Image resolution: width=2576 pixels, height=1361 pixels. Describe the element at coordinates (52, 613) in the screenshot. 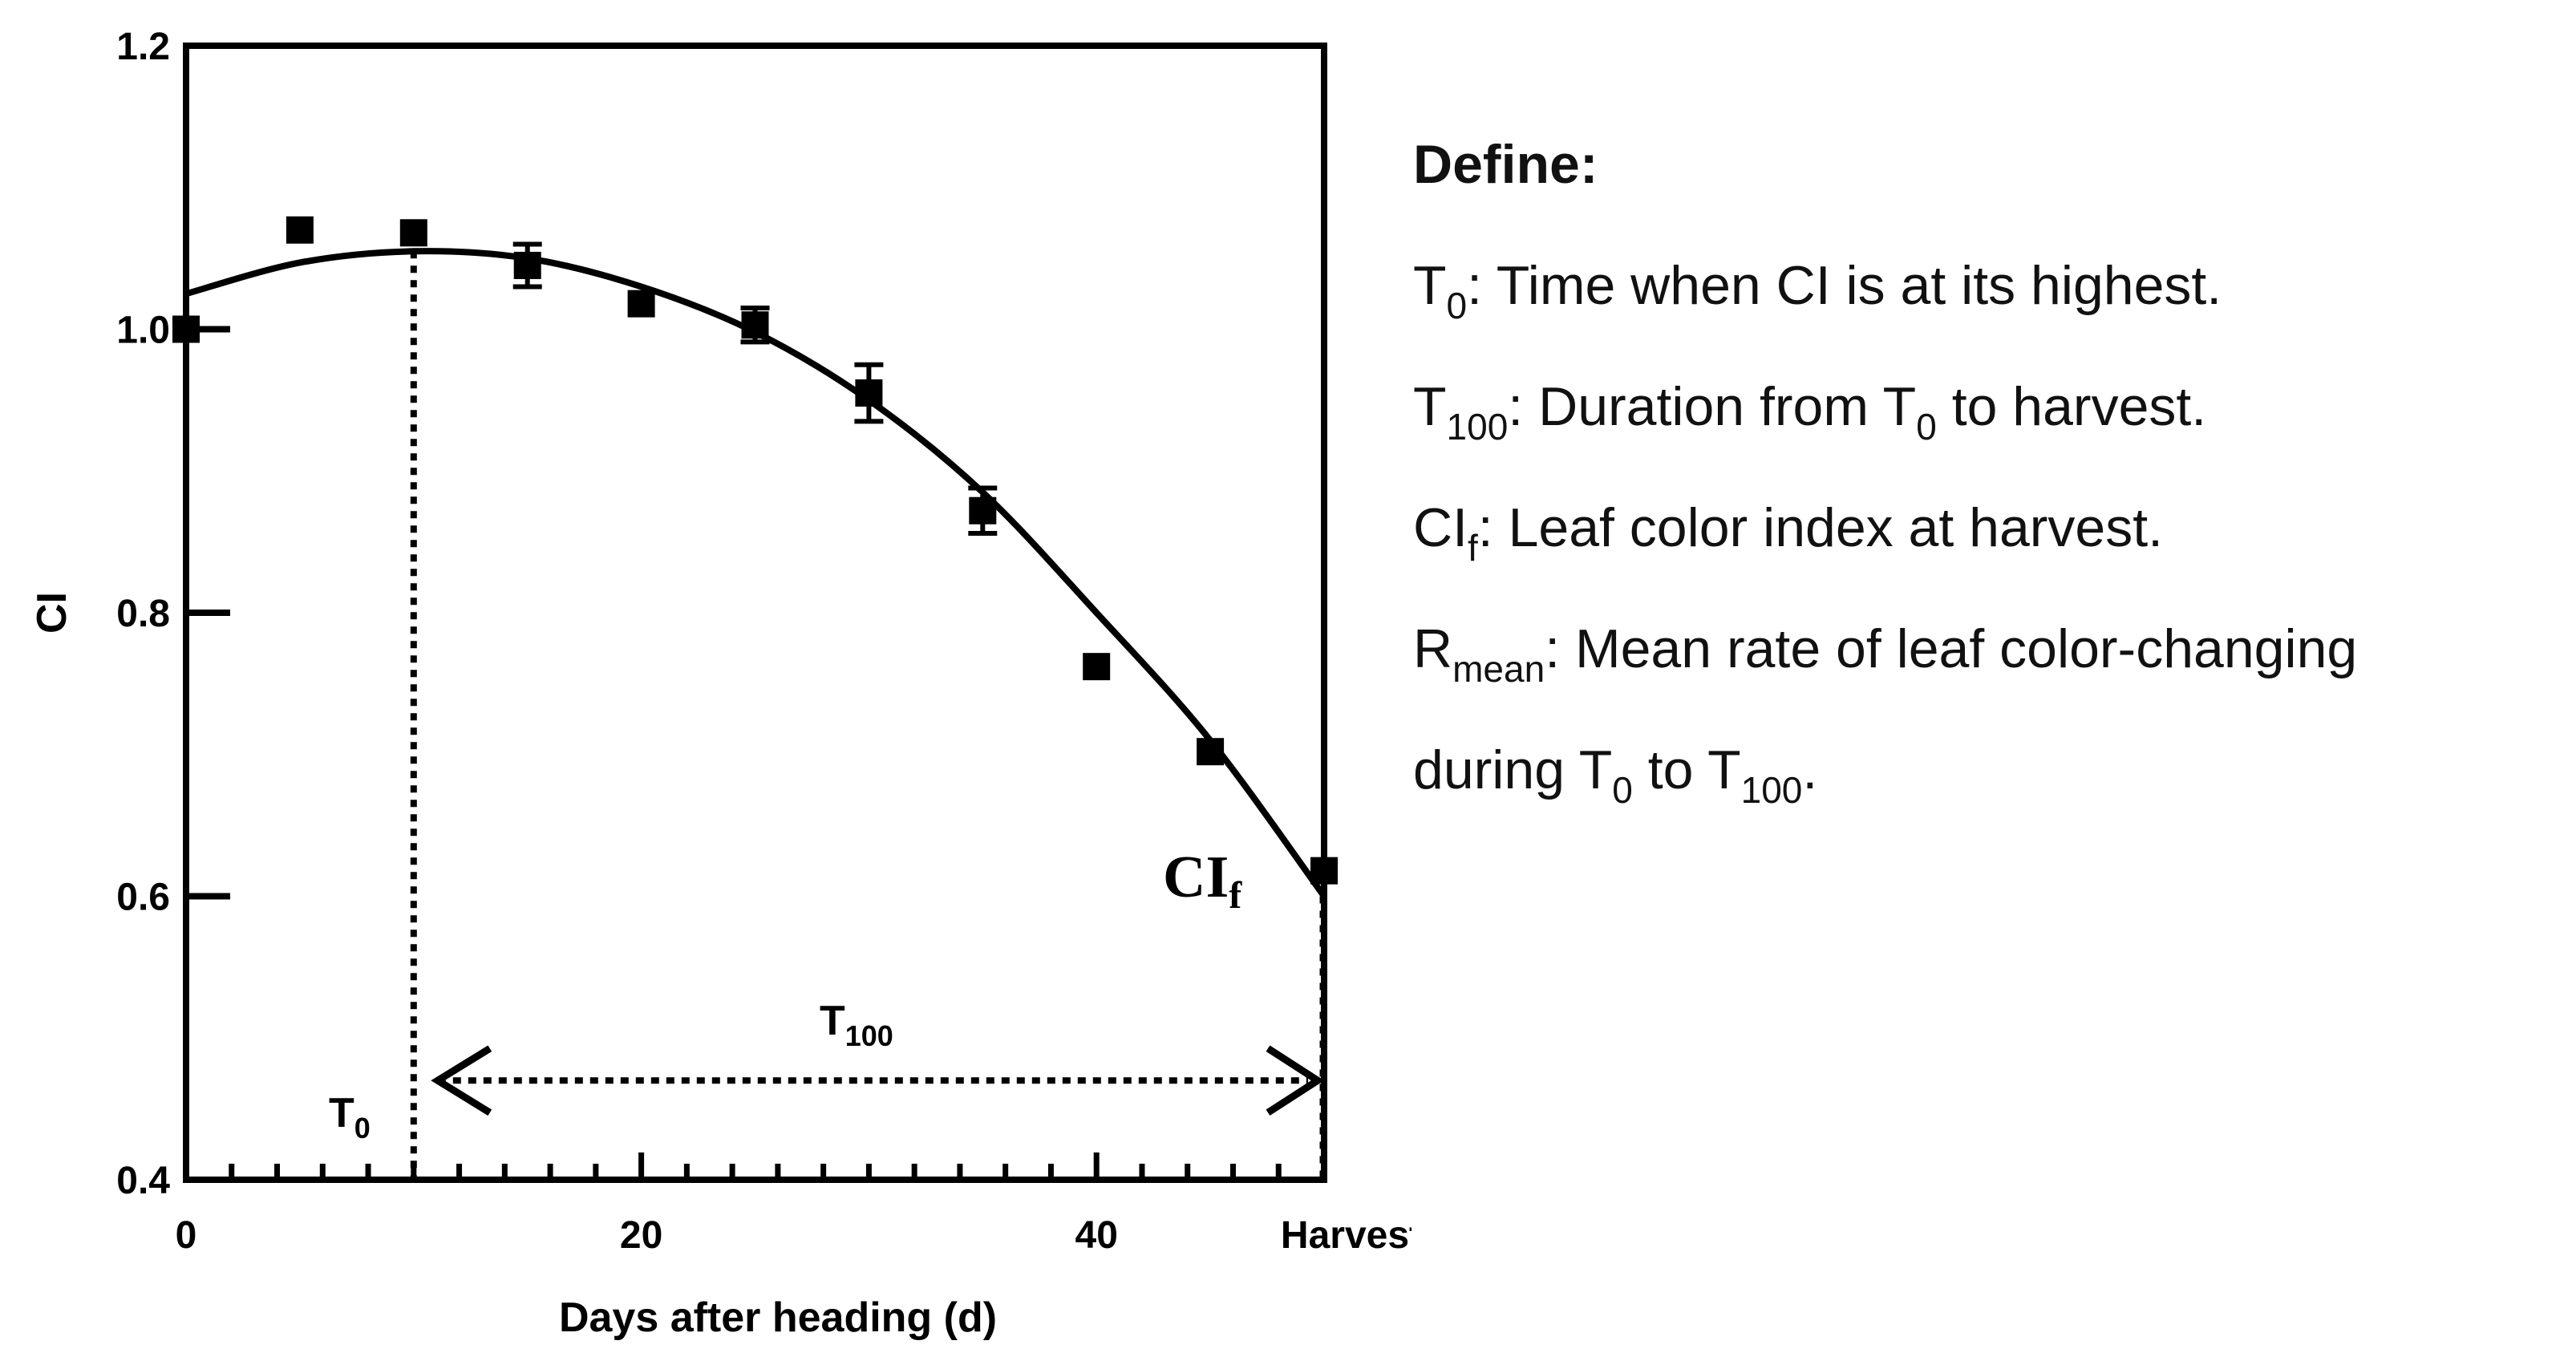

I see `y-axis-label: CI` at that location.